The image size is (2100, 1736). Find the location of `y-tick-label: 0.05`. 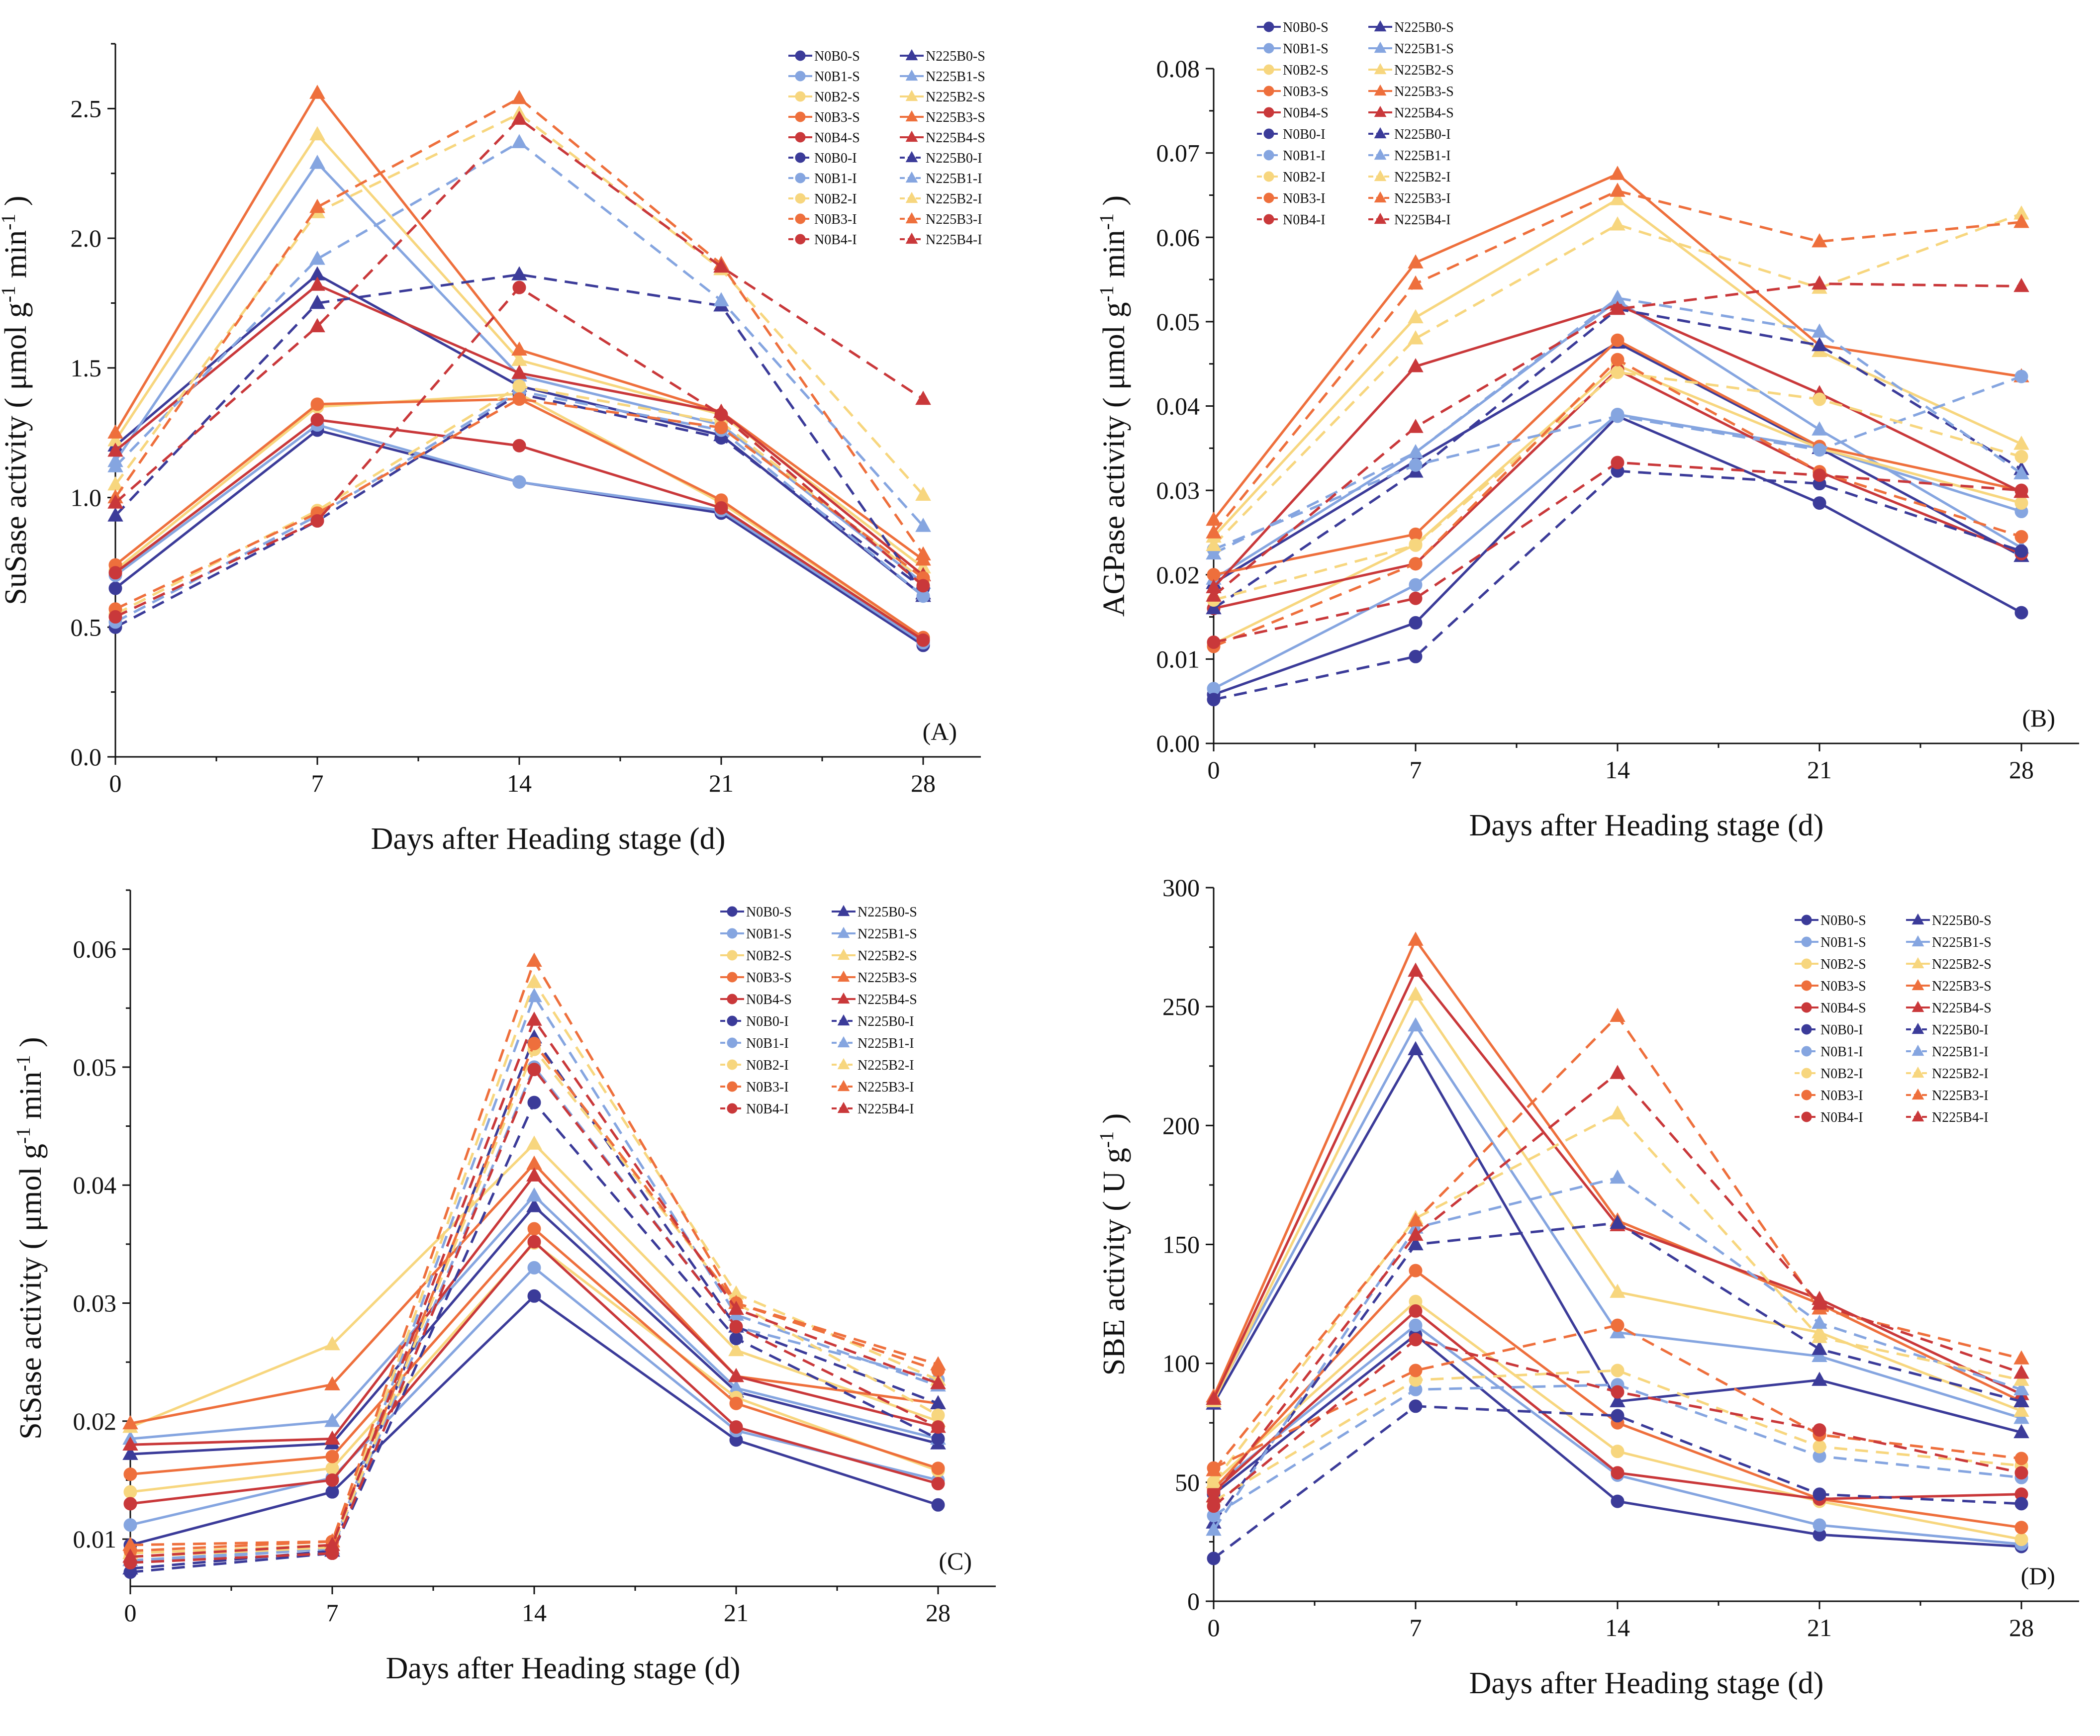

y-tick-label: 0.05 is located at coordinates (1178, 322).